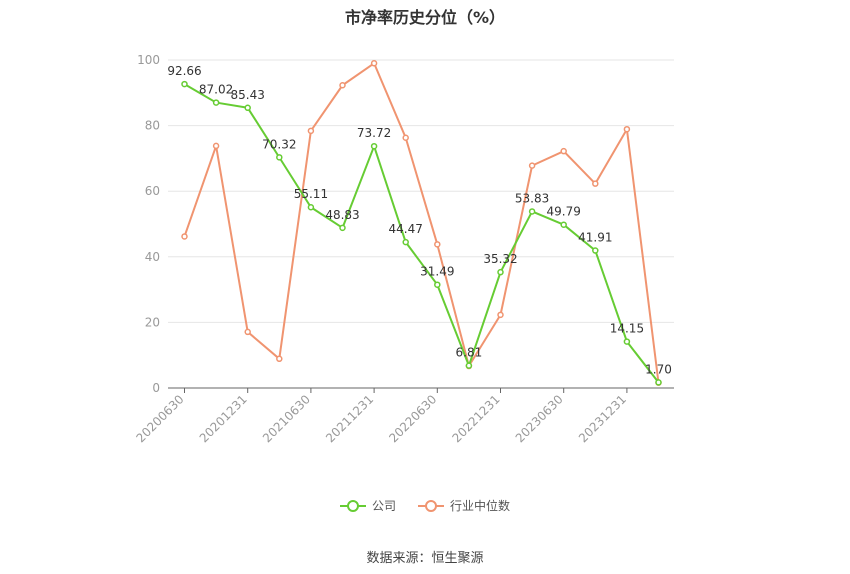 Image resolution: width=850 pixels, height=574 pixels. Describe the element at coordinates (425, 17) in the screenshot. I see `chart-title: 市净率历史分位（%）` at that location.